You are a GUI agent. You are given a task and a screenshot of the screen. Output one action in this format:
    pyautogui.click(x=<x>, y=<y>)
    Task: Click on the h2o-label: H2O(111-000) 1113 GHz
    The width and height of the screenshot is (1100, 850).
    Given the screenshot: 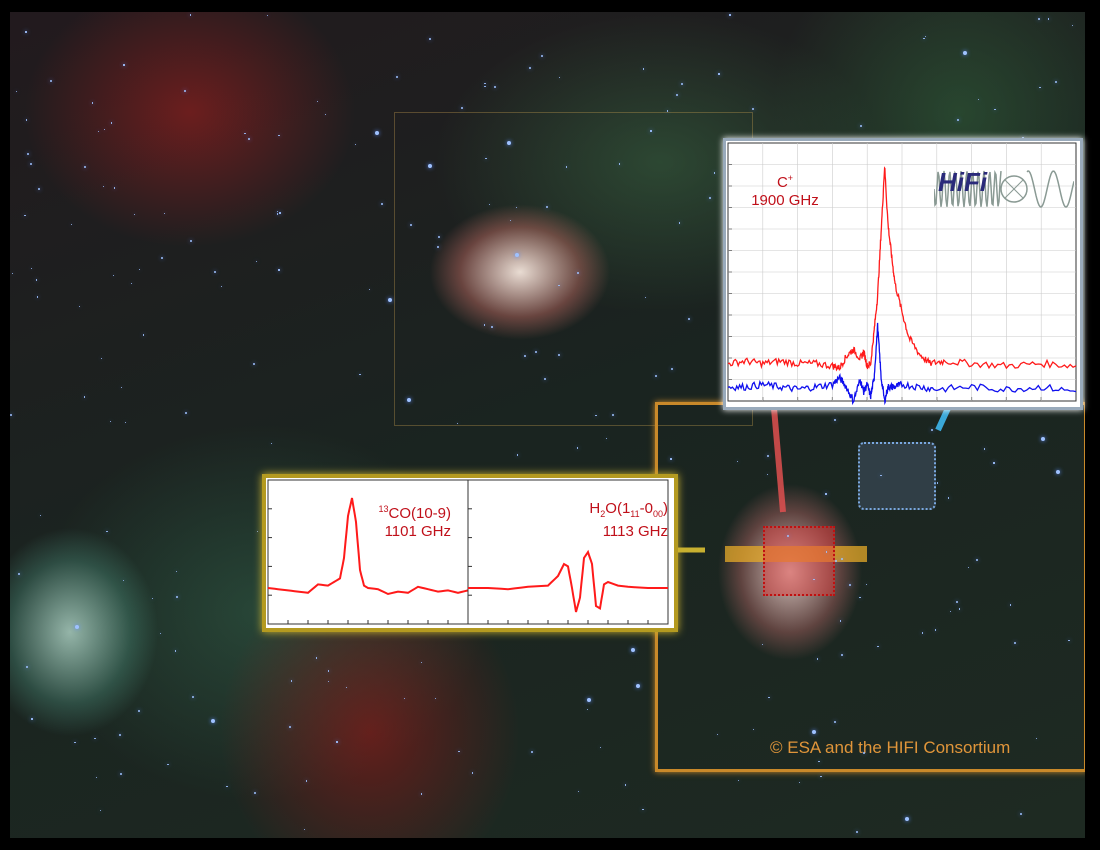 What is the action you would take?
    pyautogui.click(x=607, y=520)
    